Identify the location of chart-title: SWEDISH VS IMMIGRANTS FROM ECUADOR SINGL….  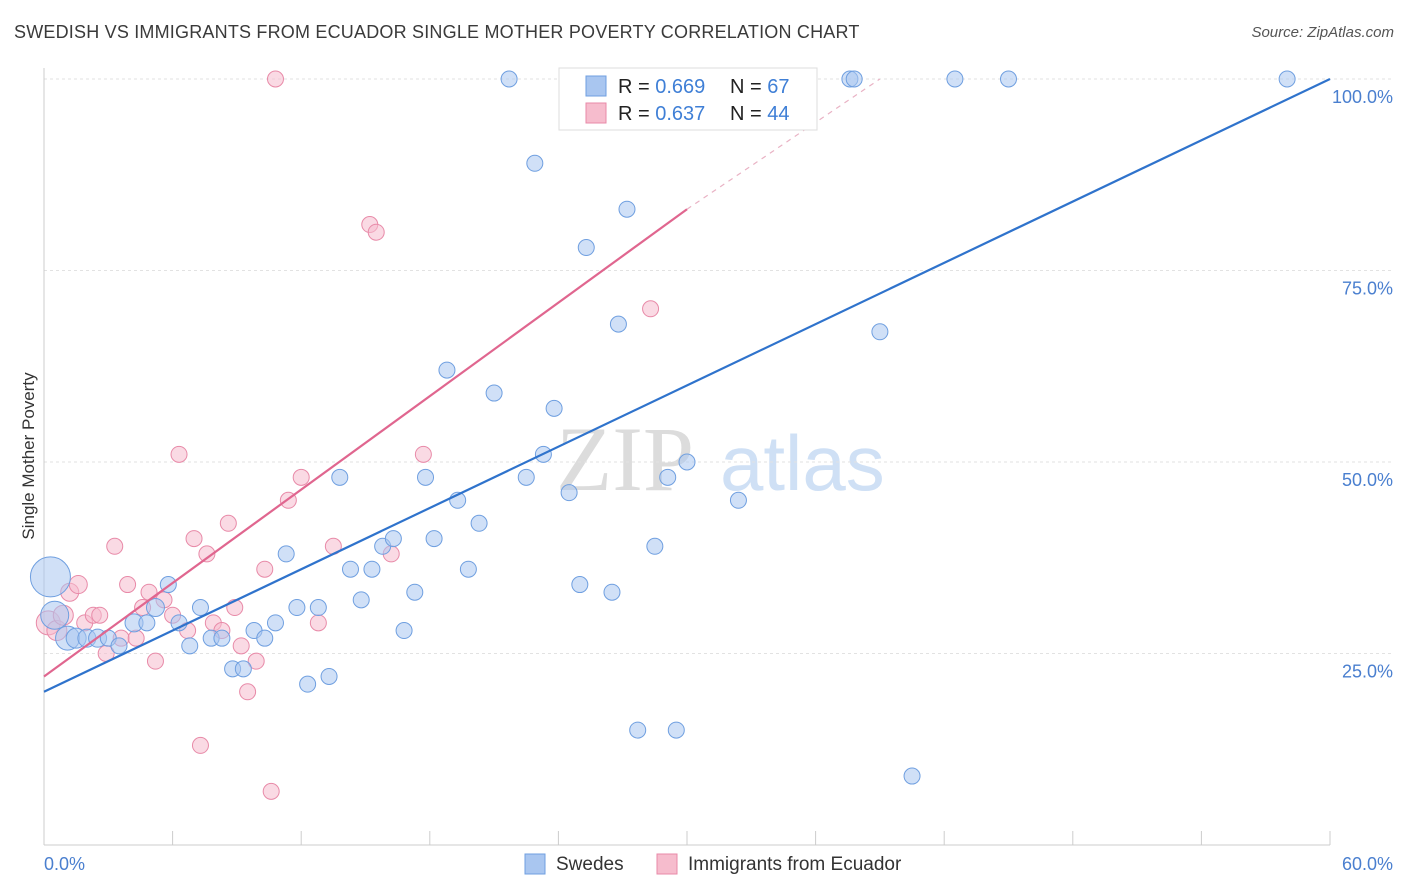
(437, 32).